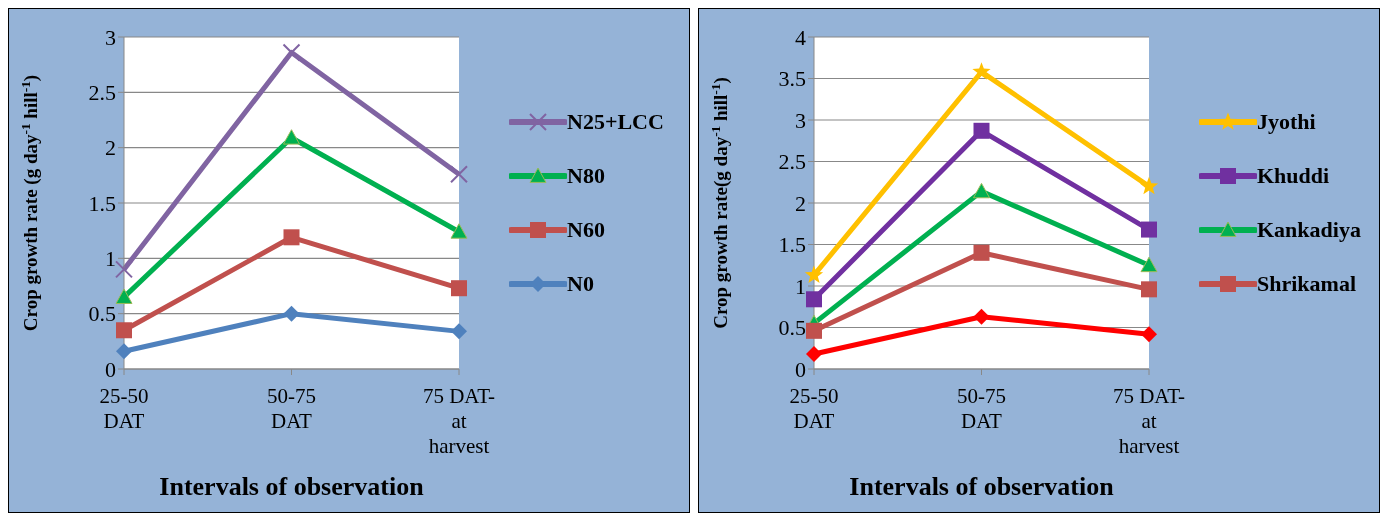 The width and height of the screenshot is (1380, 521). I want to click on legend-label: N60, so click(586, 230).